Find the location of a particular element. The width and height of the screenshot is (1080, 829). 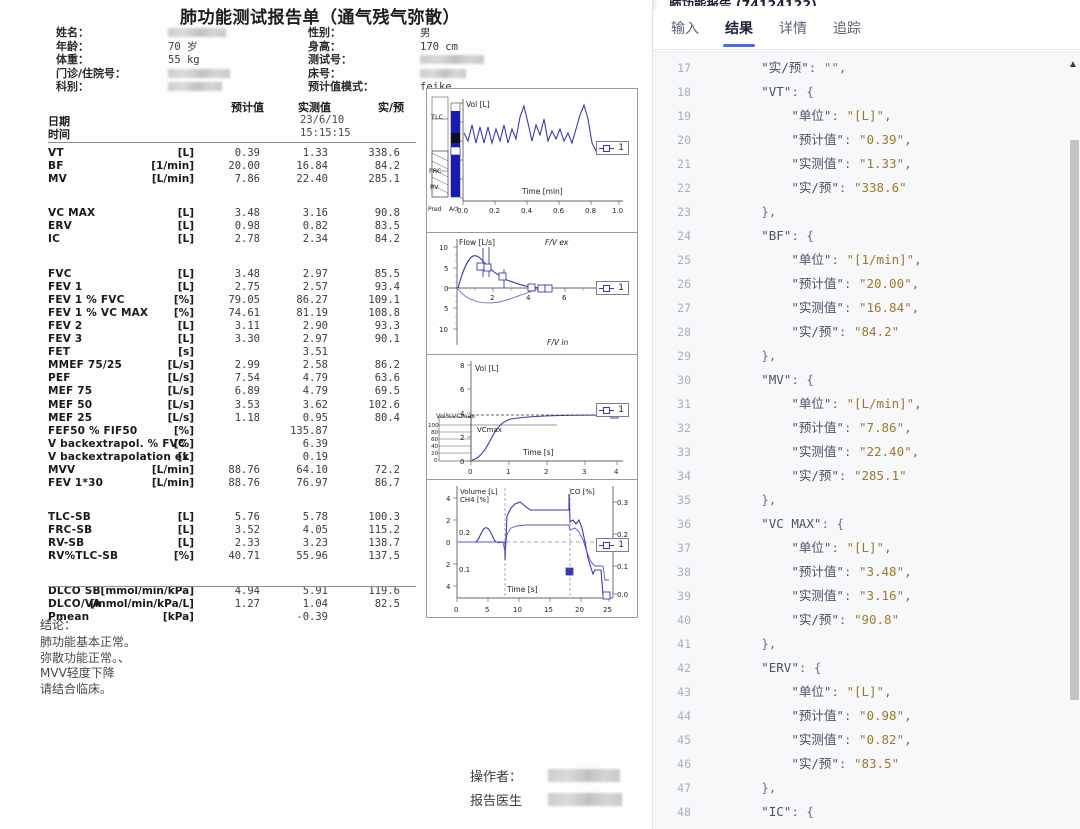

row-unit: [1/min] is located at coordinates (172, 166).